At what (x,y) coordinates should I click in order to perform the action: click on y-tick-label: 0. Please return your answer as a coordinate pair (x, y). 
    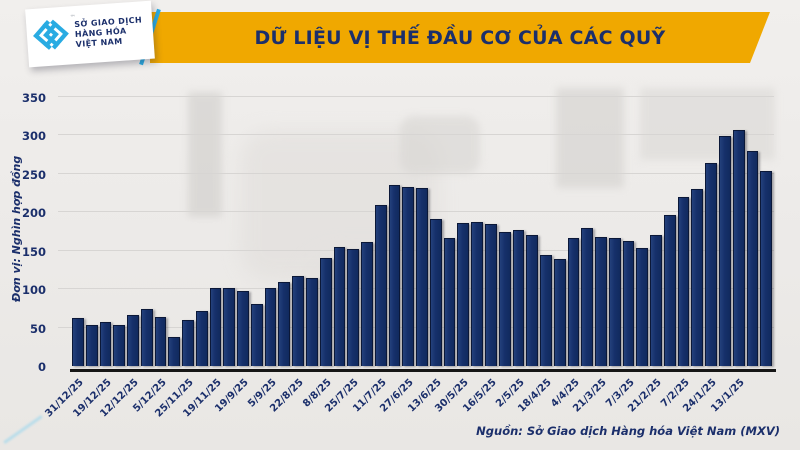
    Looking at the image, I should click on (41, 367).